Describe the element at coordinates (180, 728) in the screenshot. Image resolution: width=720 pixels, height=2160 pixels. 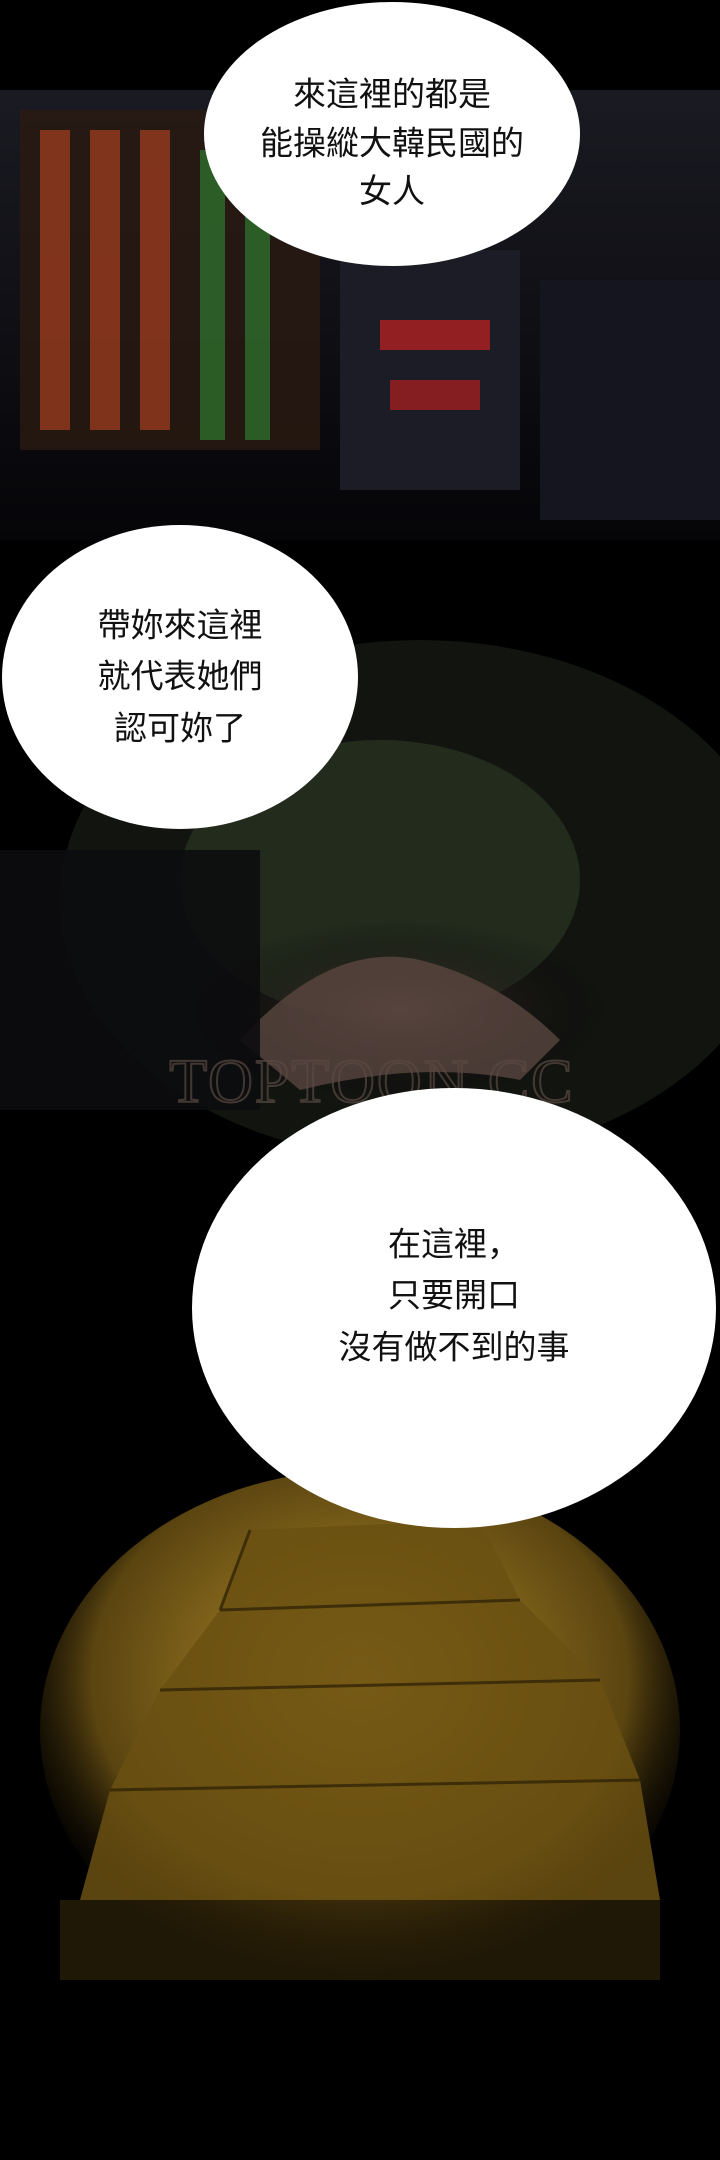
I see `bubble-text: 認可妳了` at that location.